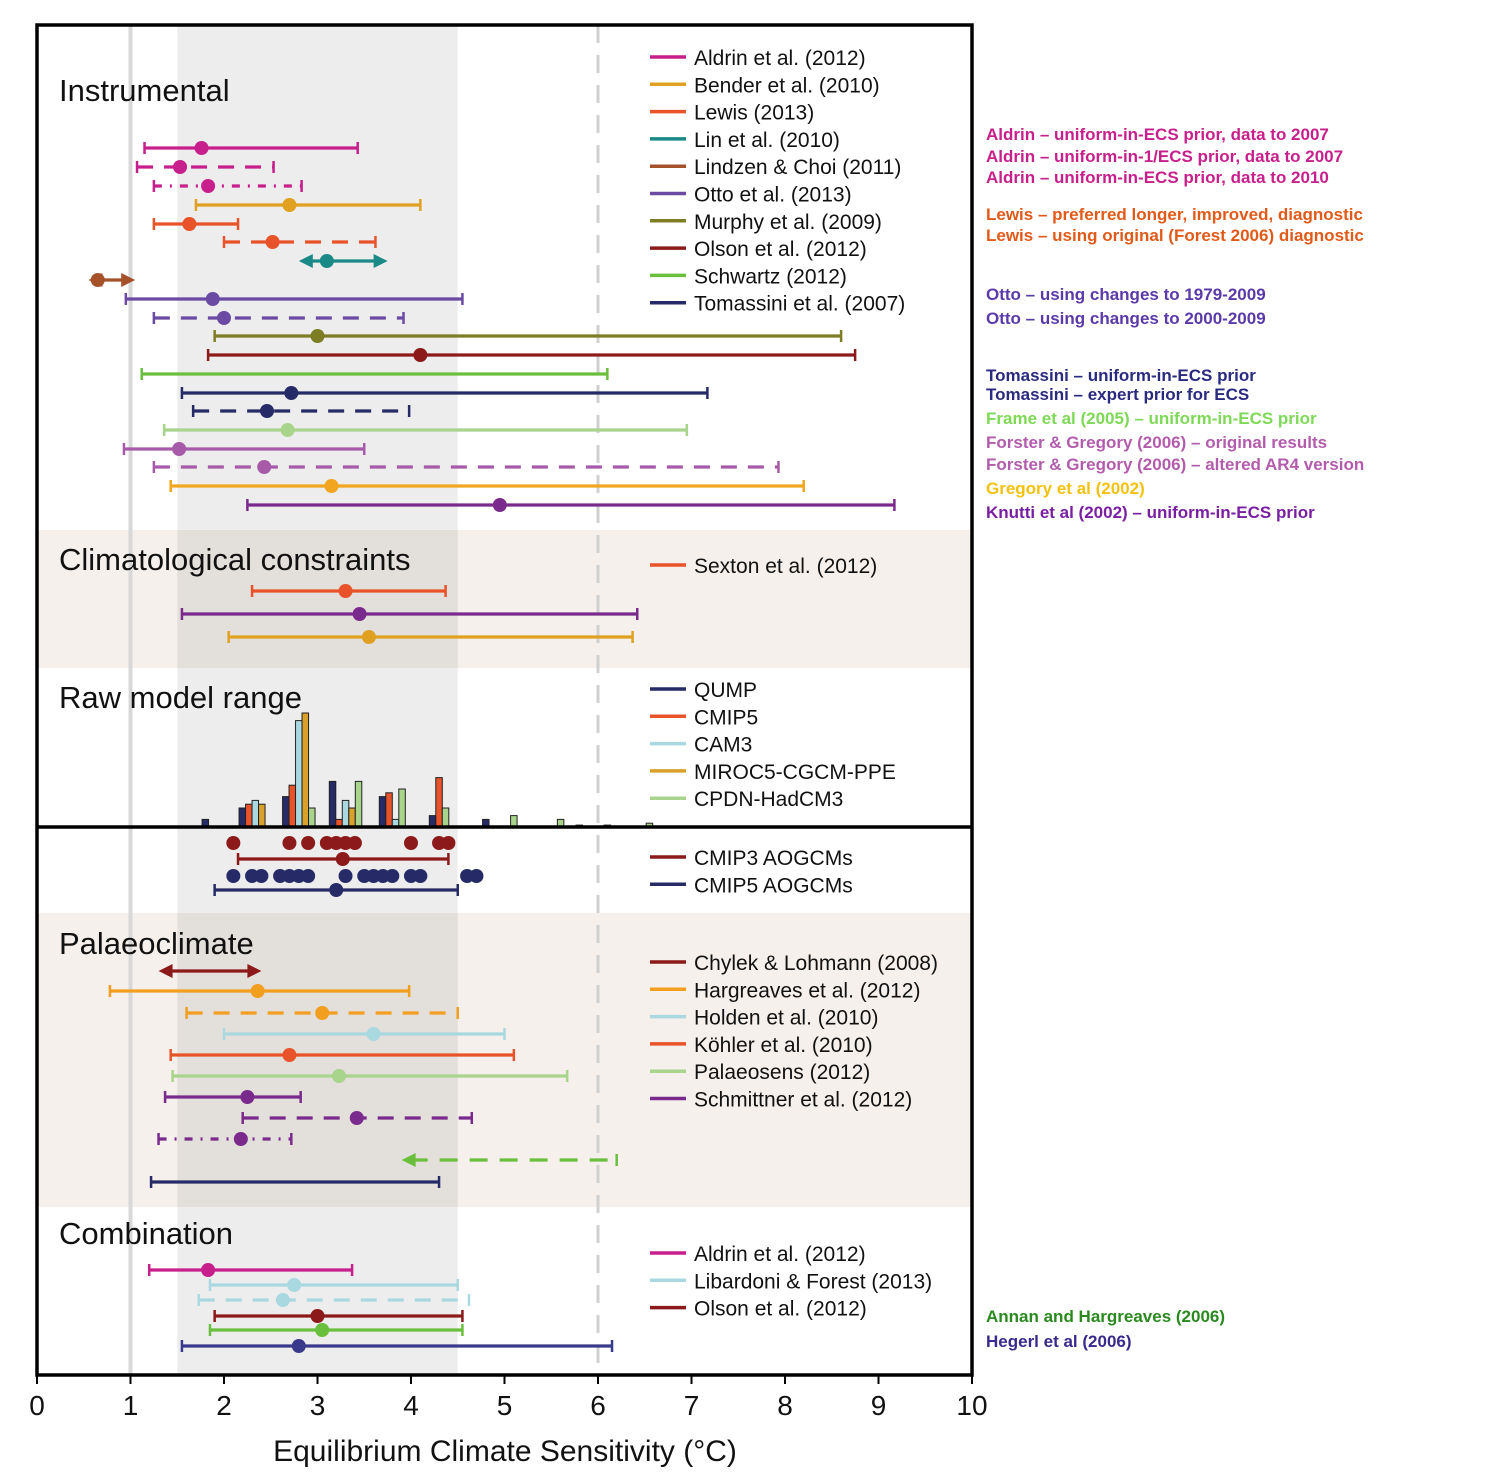 The image size is (1492, 1480). I want to click on section-title-climatological: Climatological constraints, so click(234, 559).